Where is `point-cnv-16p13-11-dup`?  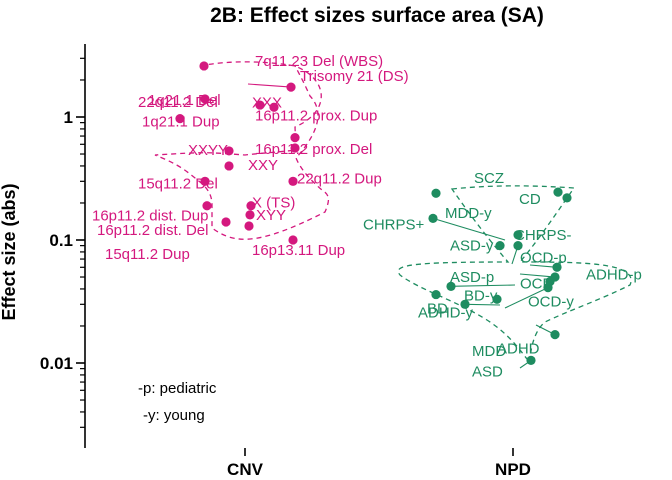
point-cnv-16p13-11-dup is located at coordinates (293, 240).